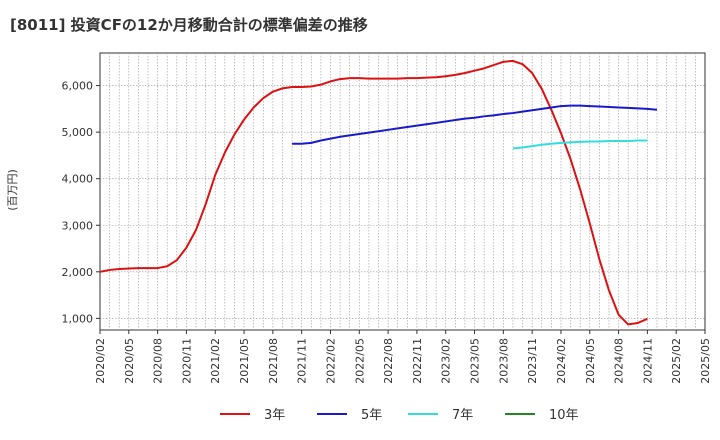 Image resolution: width=720 pixels, height=440 pixels. Describe the element at coordinates (78, 179) in the screenshot. I see `y-tick-label: 4,000` at that location.